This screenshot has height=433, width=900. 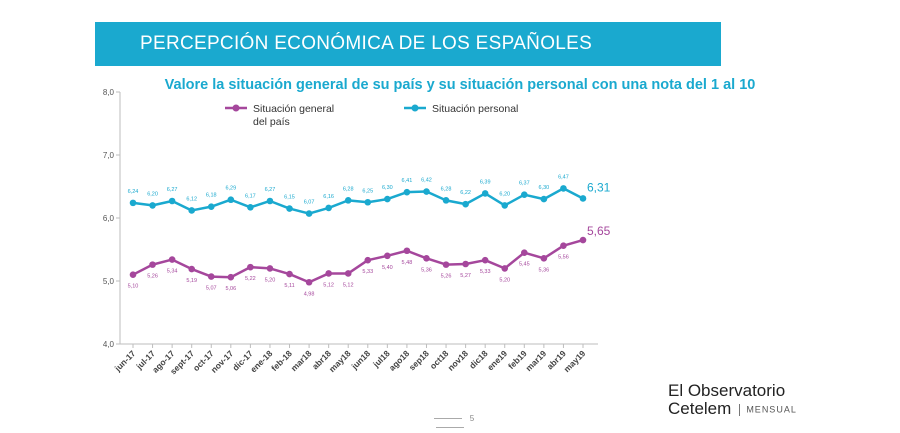 What do you see at coordinates (271, 122) in the screenshot?
I see `legend-general-label-2: del país` at bounding box center [271, 122].